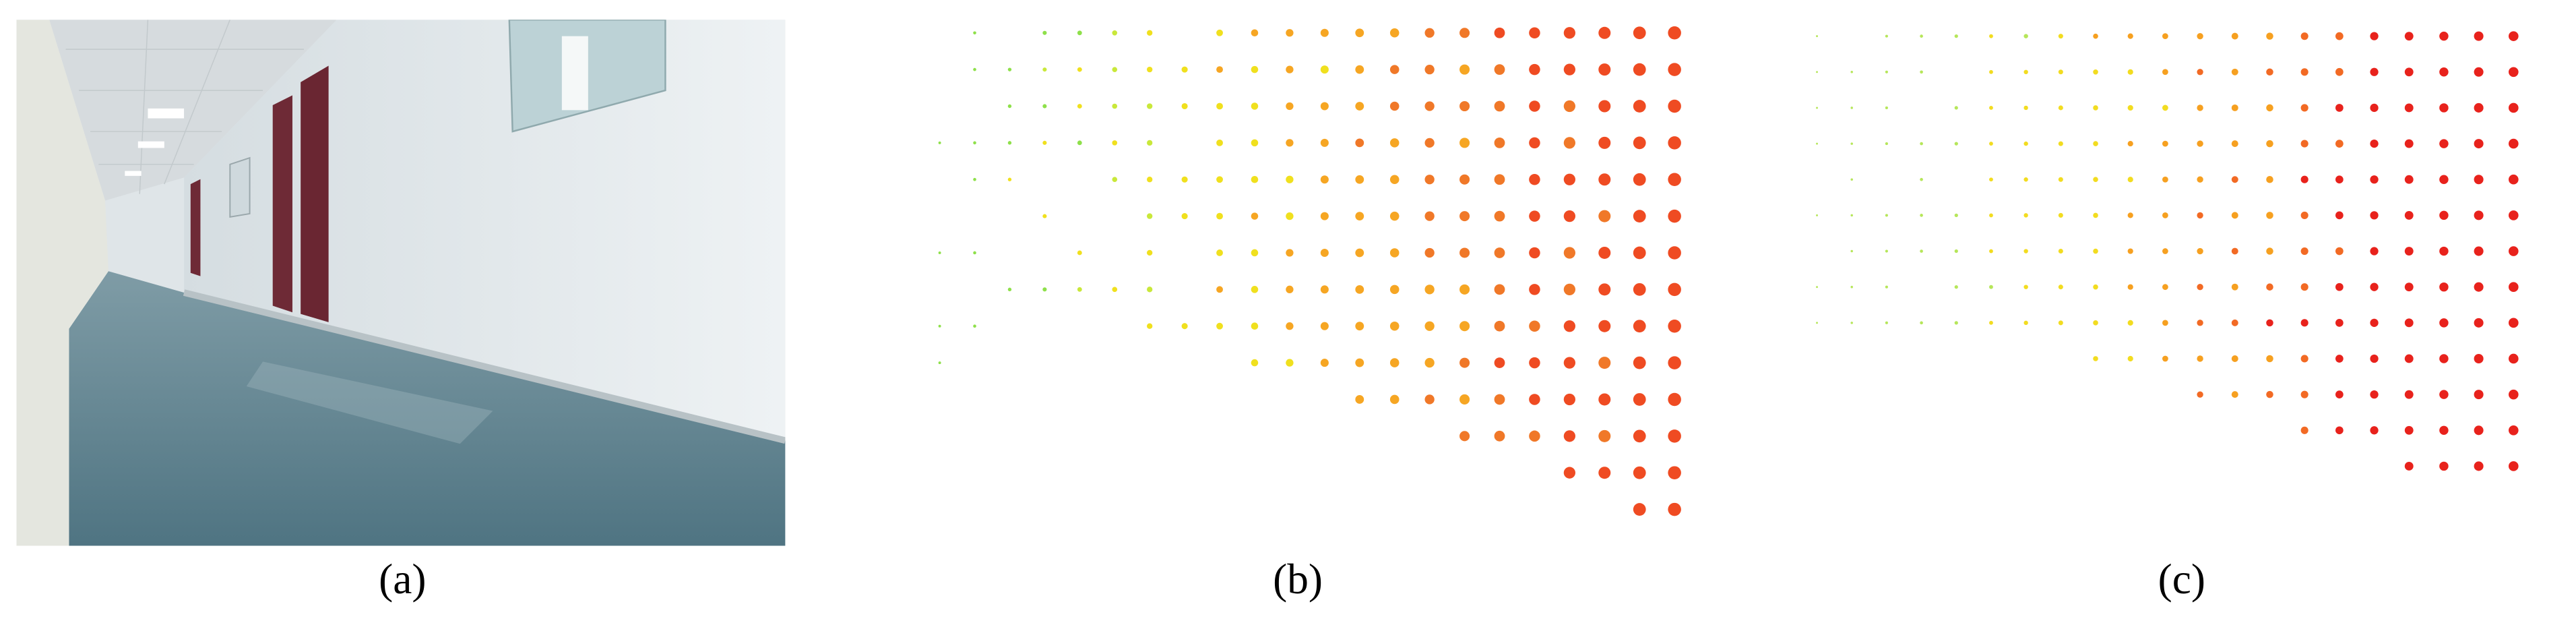  I want to click on left-wall, so click(62, 283).